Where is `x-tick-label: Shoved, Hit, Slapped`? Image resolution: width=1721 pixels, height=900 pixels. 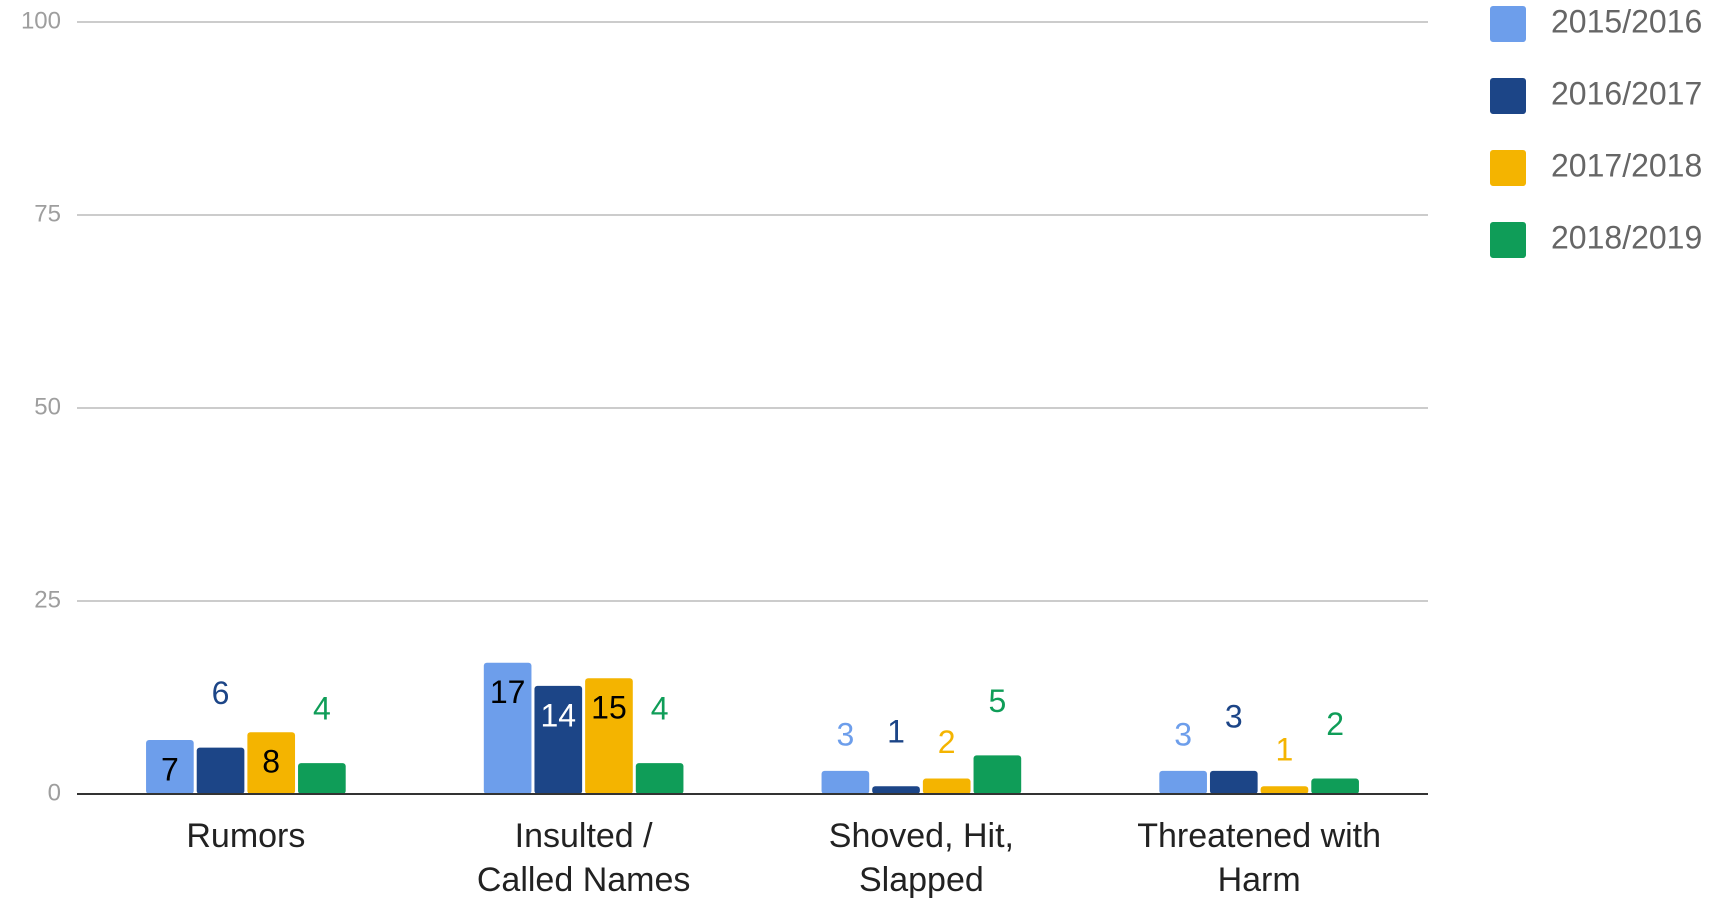
x-tick-label: Shoved, Hit, Slapped is located at coordinates (921, 858).